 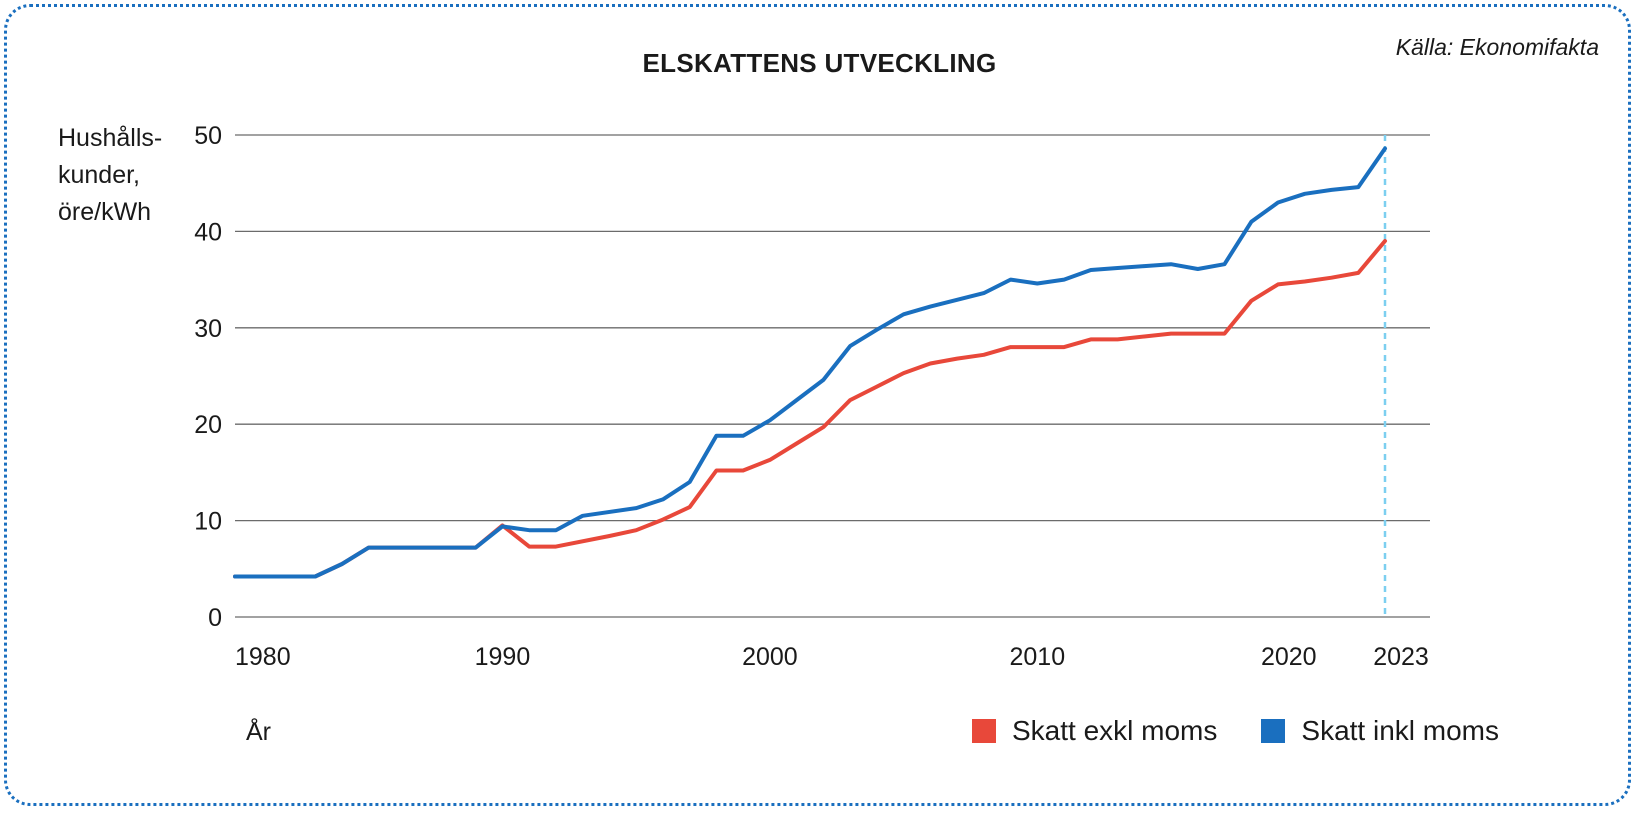 What do you see at coordinates (110, 138) in the screenshot?
I see `y-axis-label-line-1: Hushålls-` at bounding box center [110, 138].